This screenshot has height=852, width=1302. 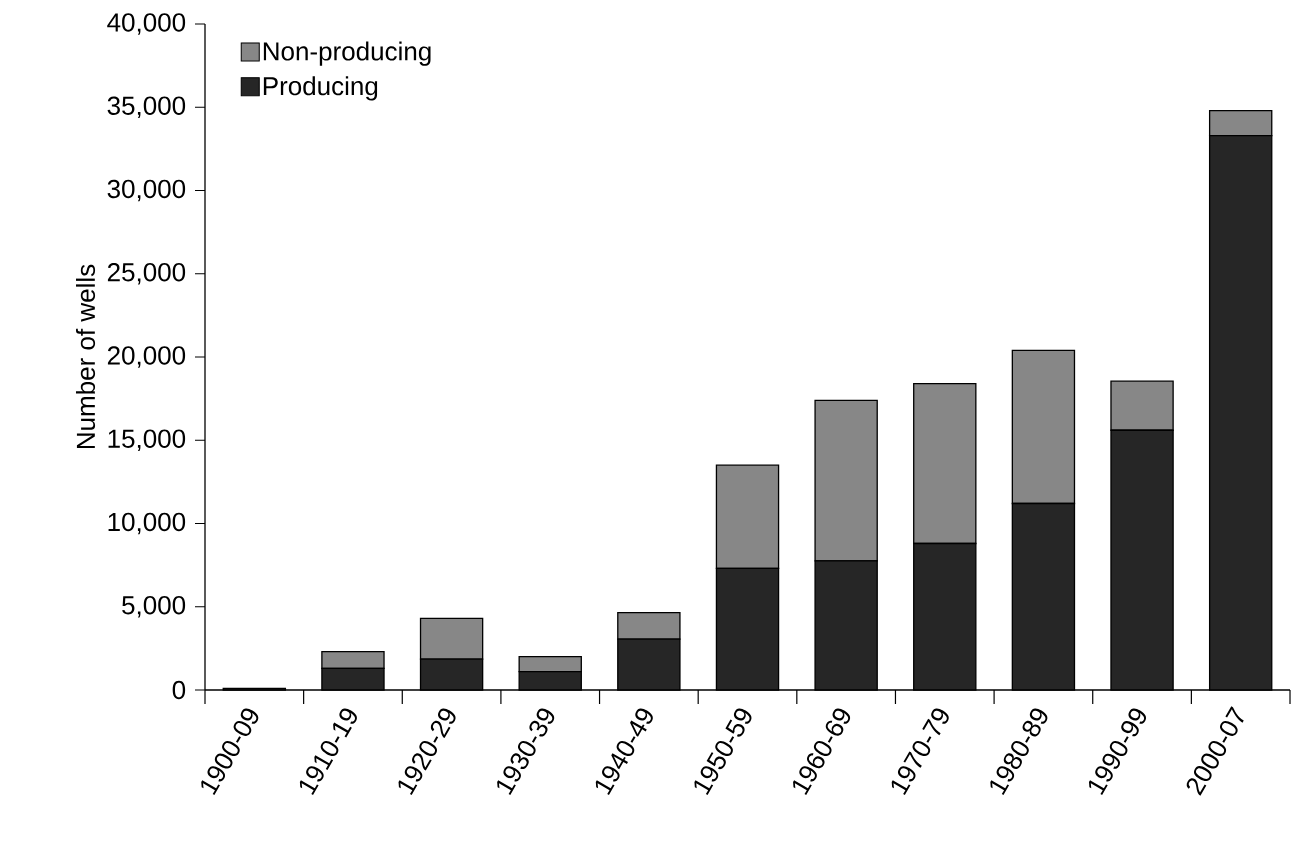 I want to click on y-tick-label: 25,000, so click(x=146, y=274).